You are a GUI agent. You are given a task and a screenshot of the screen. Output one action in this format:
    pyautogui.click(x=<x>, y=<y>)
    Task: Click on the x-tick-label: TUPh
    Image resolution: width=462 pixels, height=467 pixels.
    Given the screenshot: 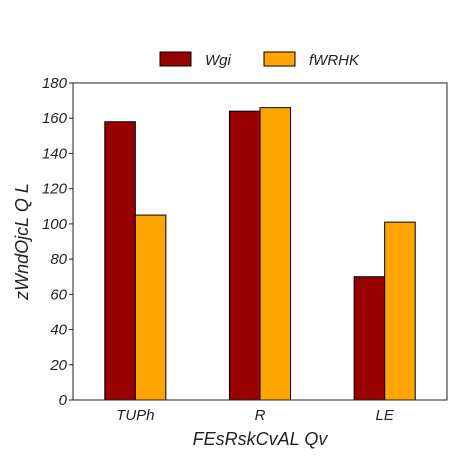 What is the action you would take?
    pyautogui.click(x=135, y=415)
    